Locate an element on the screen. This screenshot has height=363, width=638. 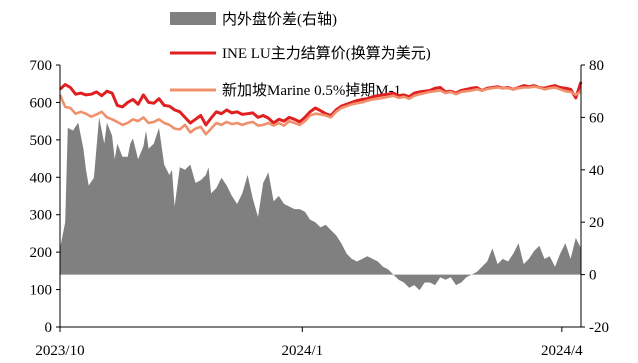
left-tick-label: 500 is located at coordinates (41, 141).